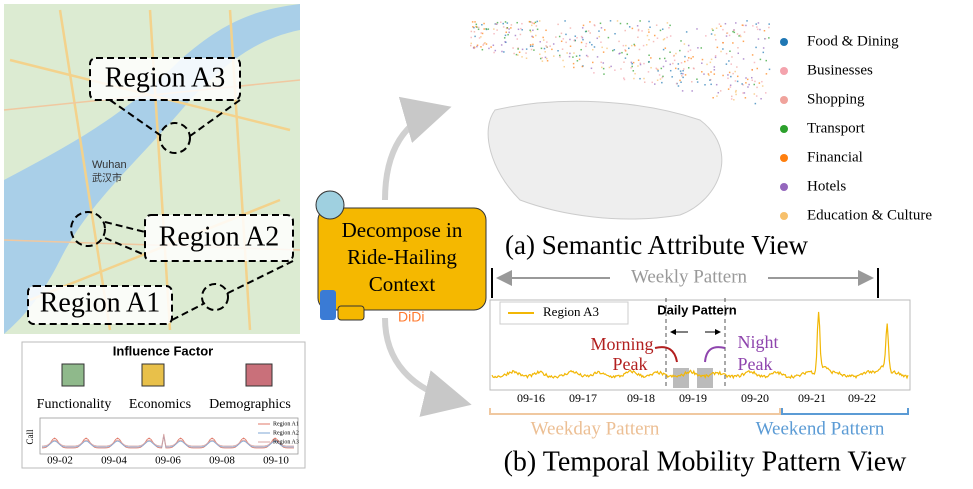  I want to click on legend-label: Region A3, so click(286, 442).